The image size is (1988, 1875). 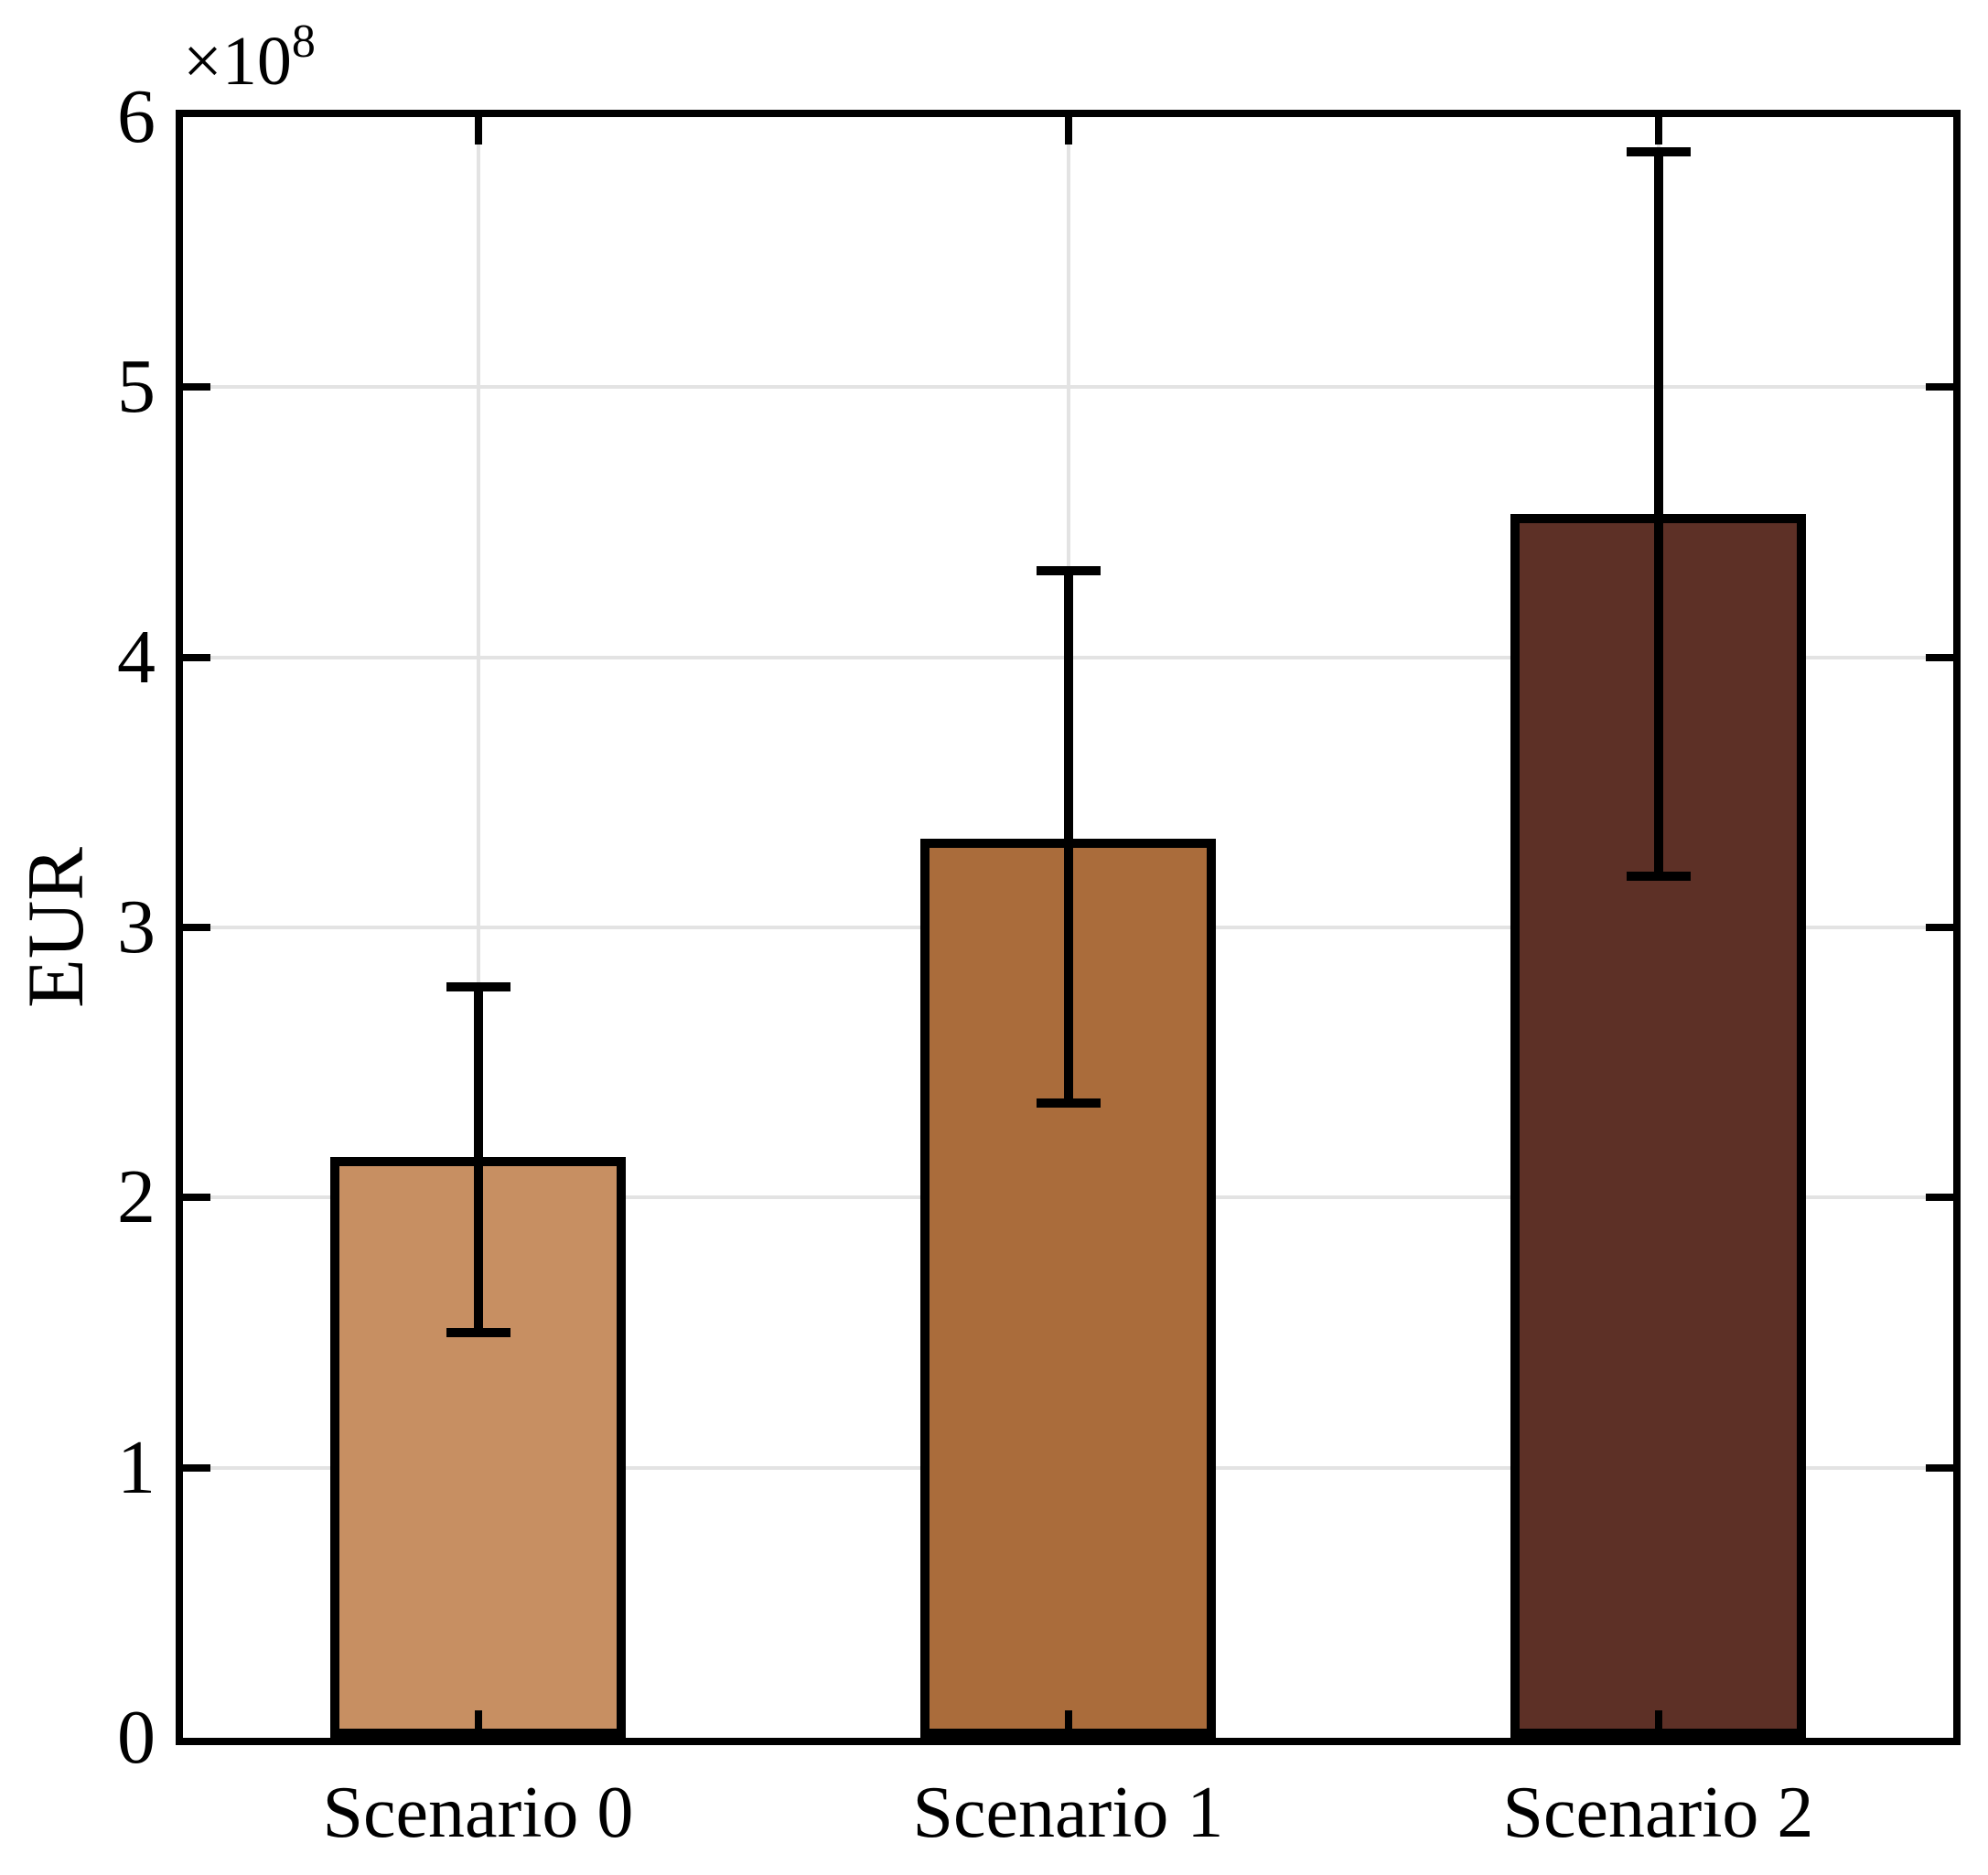 What do you see at coordinates (137, 657) in the screenshot?
I see `y-tick-label: 4` at bounding box center [137, 657].